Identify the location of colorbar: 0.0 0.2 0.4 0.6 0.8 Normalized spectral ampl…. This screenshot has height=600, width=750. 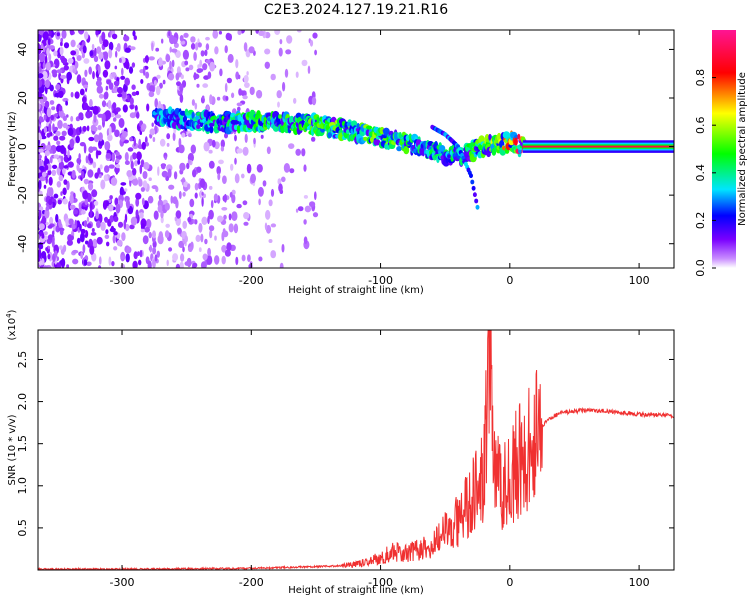
(721, 153).